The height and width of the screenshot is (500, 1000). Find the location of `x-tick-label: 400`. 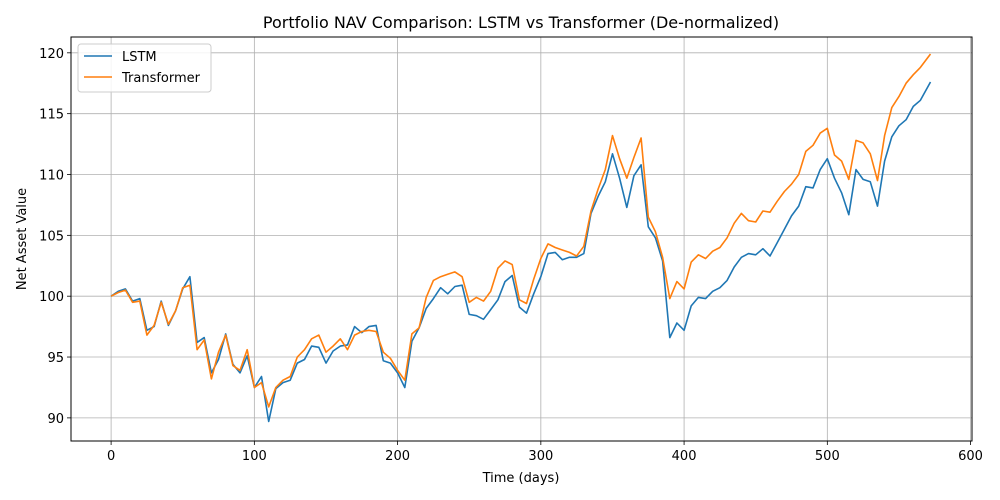

x-tick-label: 400 is located at coordinates (684, 456).